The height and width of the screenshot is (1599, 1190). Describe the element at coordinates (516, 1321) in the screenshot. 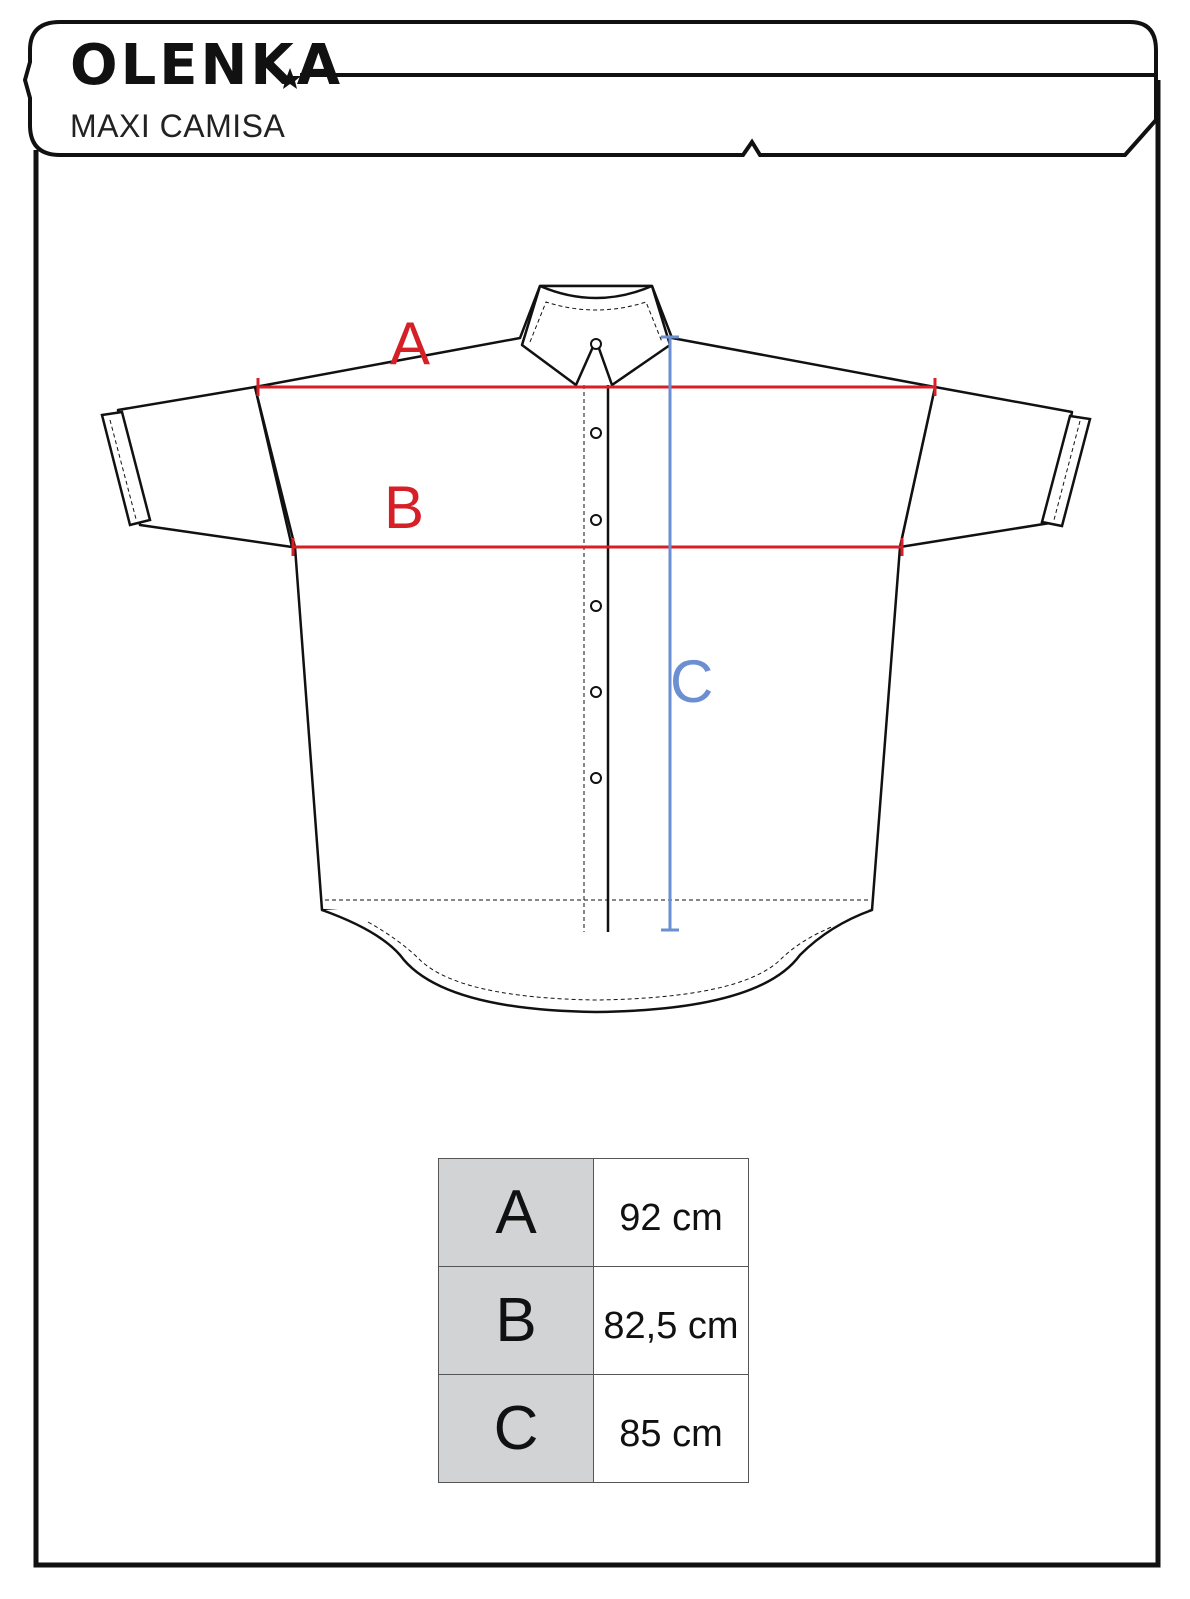

I see `size-key: B` at that location.